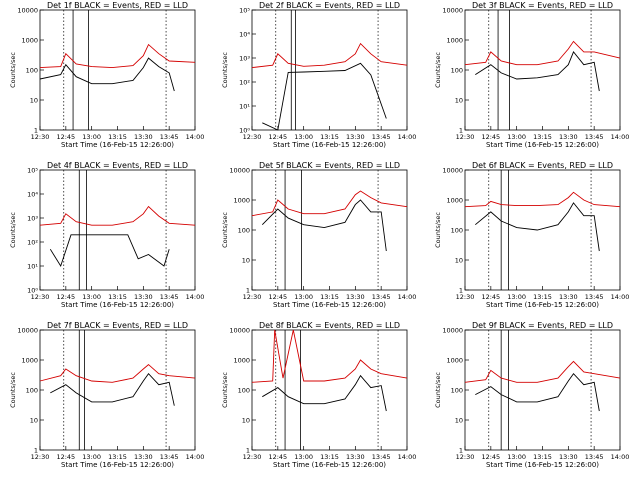  I want to click on chart-title: Det 4f BLACK = Events, RED = LLD, so click(117, 165).